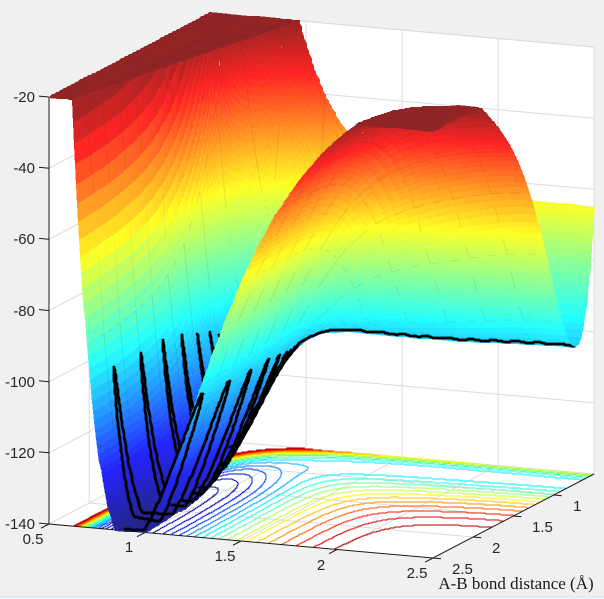 The height and width of the screenshot is (599, 604). What do you see at coordinates (20, 453) in the screenshot?
I see `svg-text: -120` at bounding box center [20, 453].